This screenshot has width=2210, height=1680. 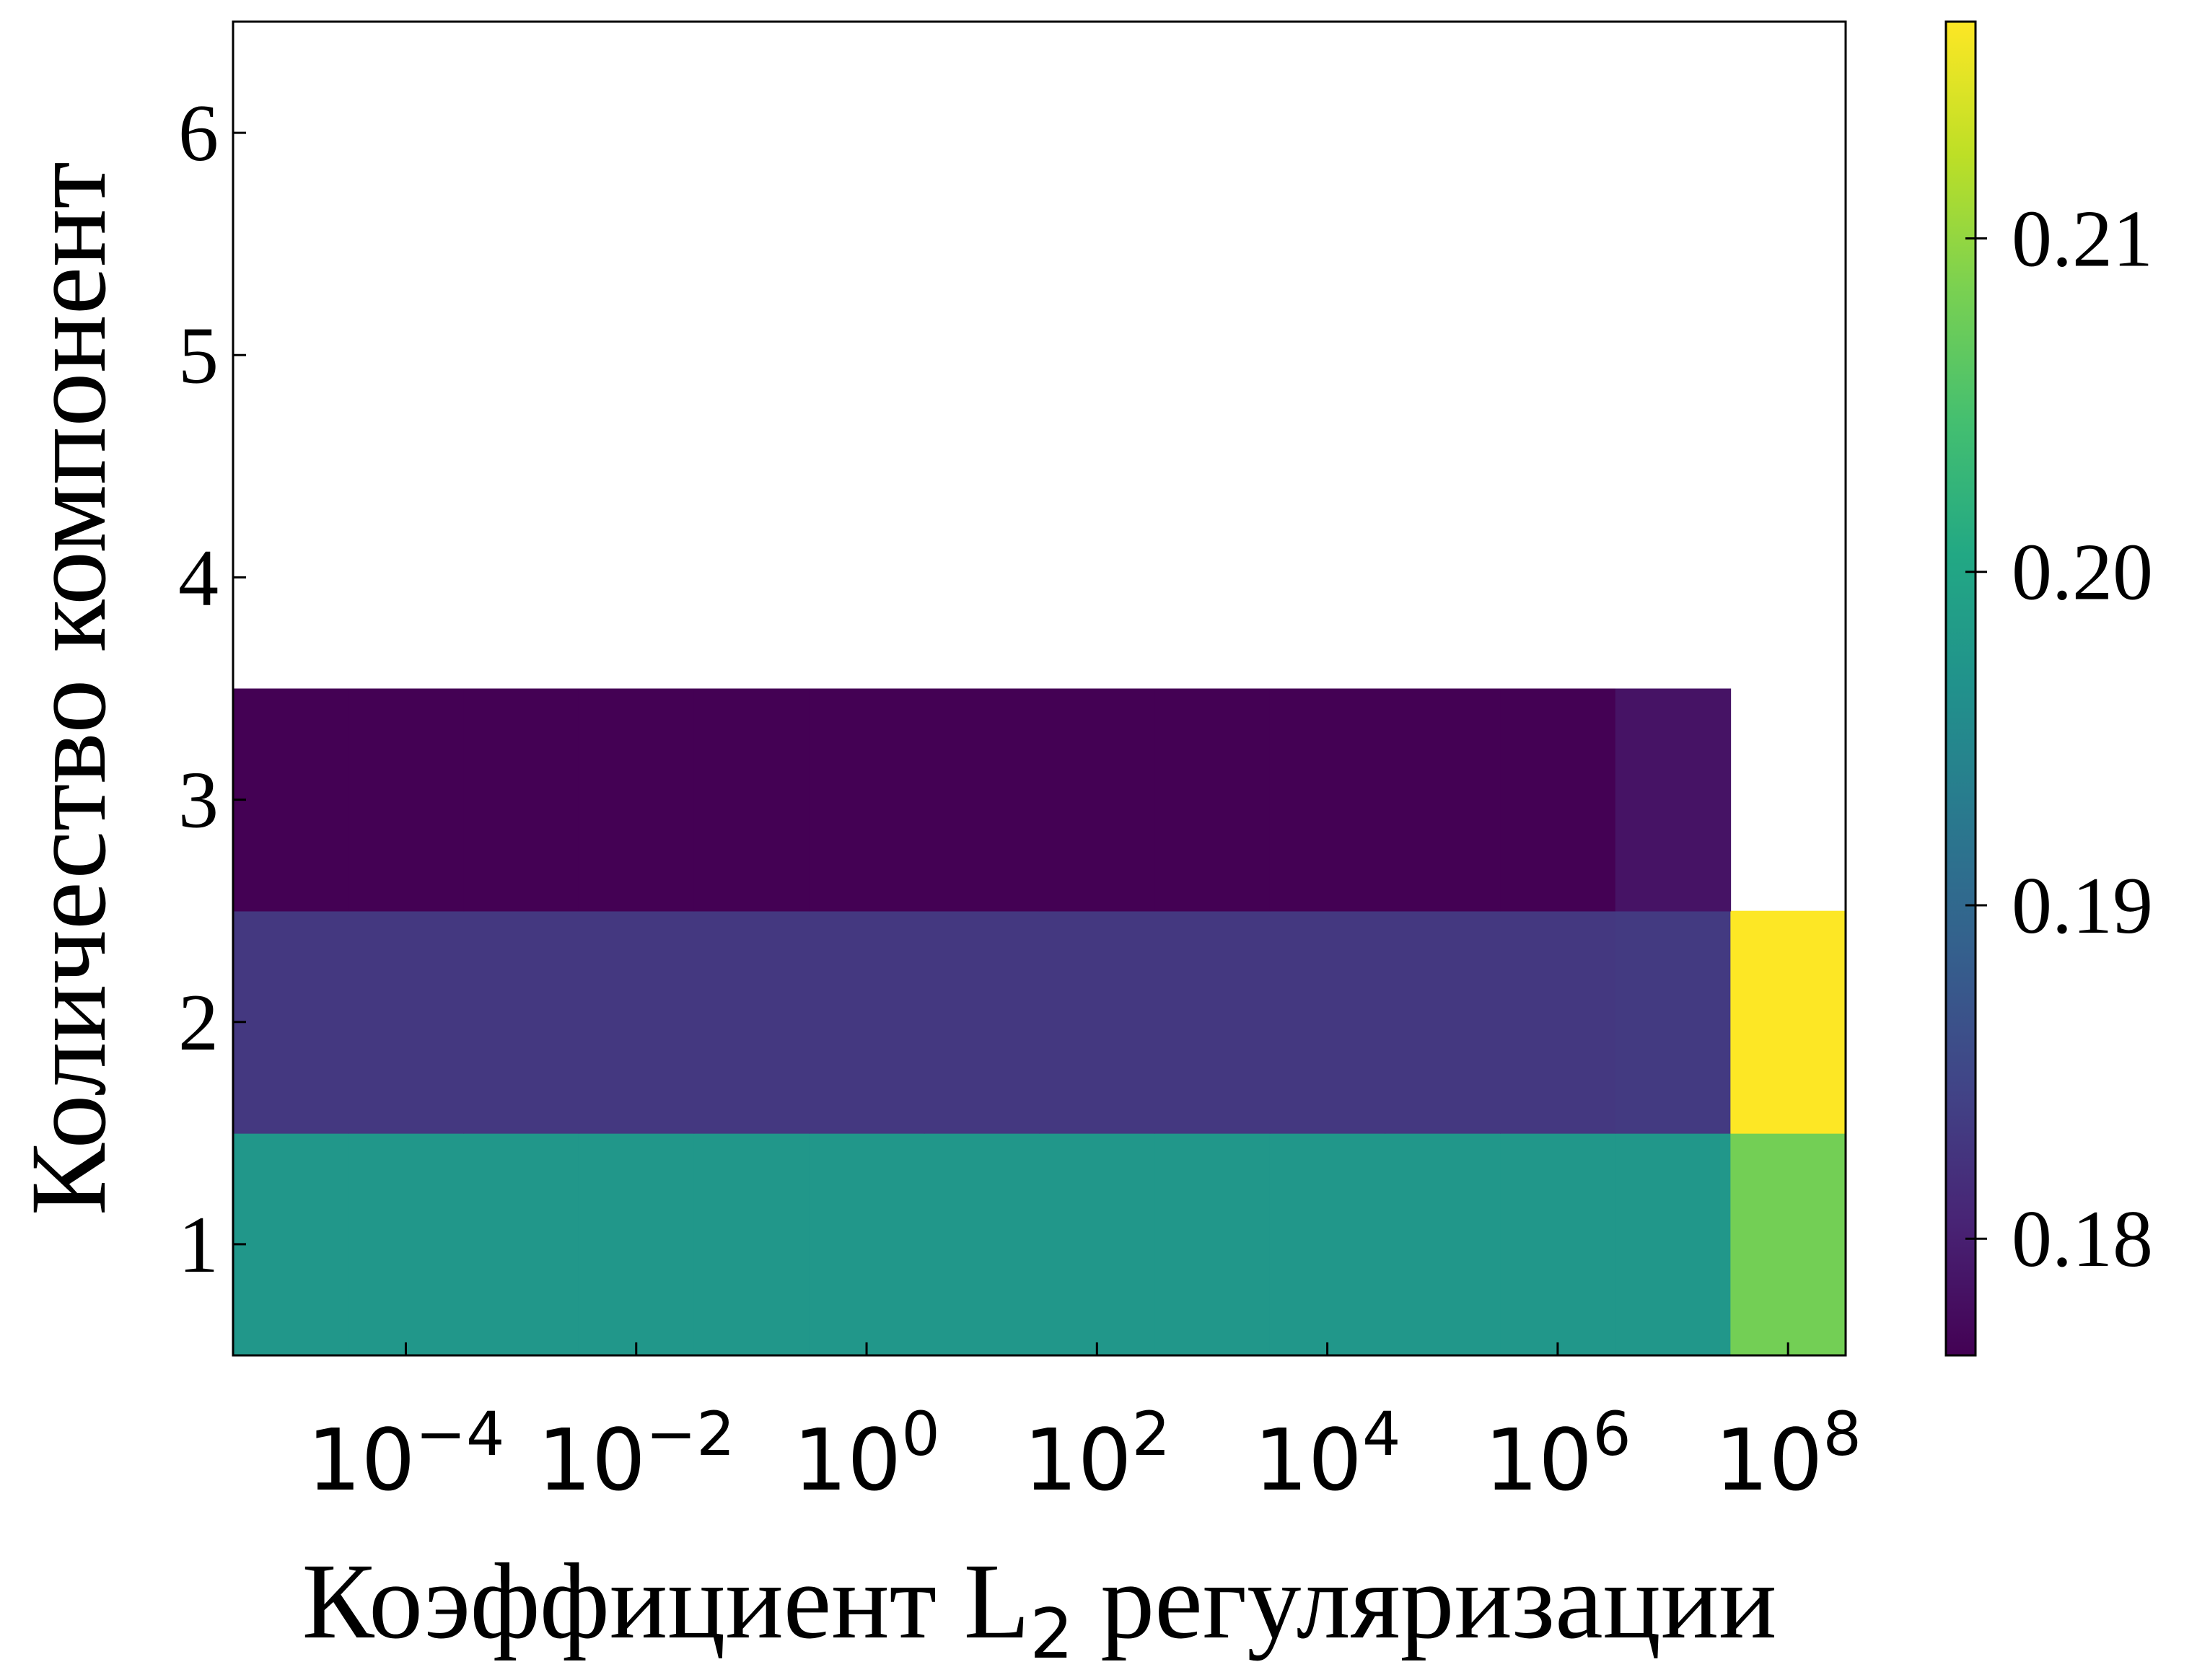 What do you see at coordinates (1327, 1454) in the screenshot?
I see `x-tick-label: 104` at bounding box center [1327, 1454].